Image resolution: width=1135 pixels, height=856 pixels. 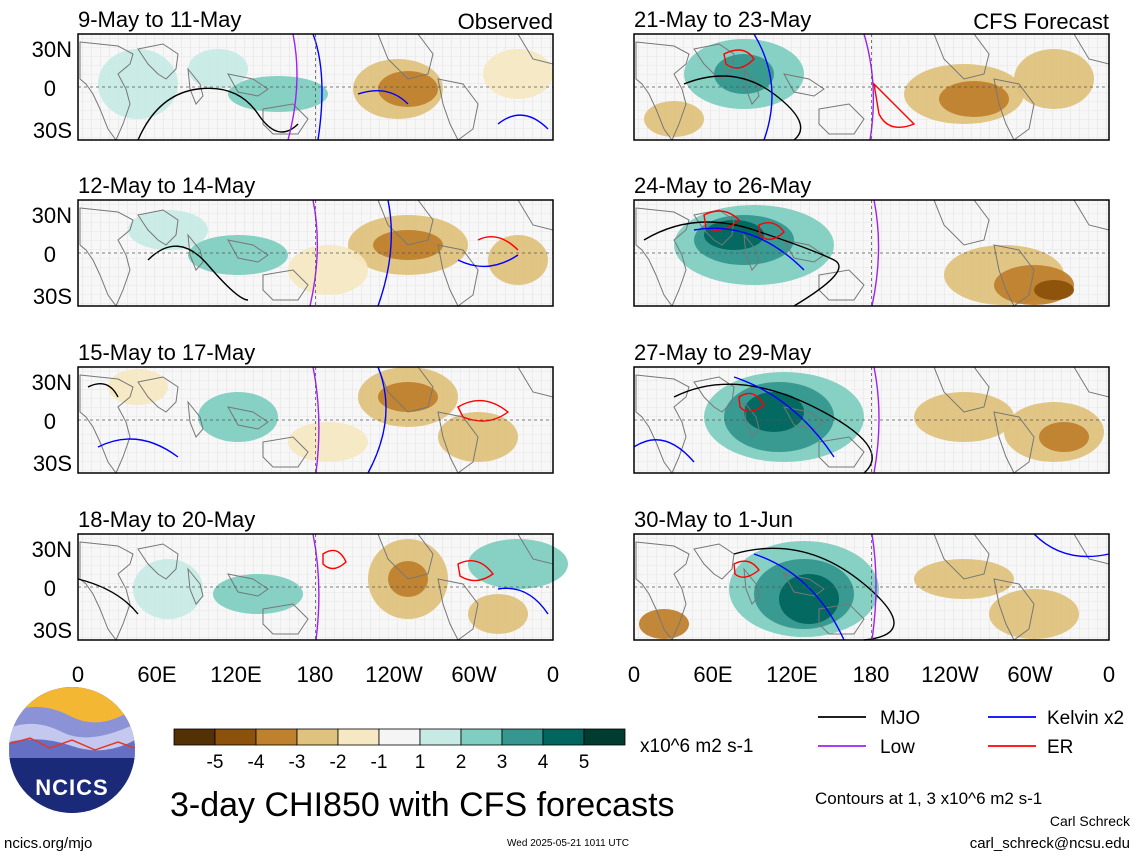 I want to click on colorbar-tick: -4, so click(x=256, y=762).